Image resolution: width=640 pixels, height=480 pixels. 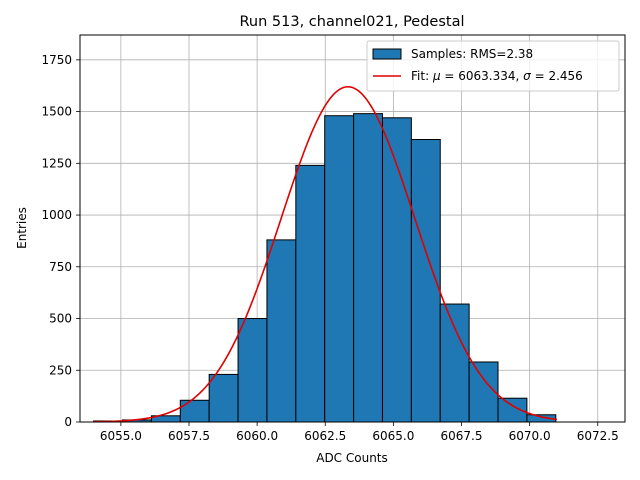 I want to click on legend-box, so click(x=493, y=66).